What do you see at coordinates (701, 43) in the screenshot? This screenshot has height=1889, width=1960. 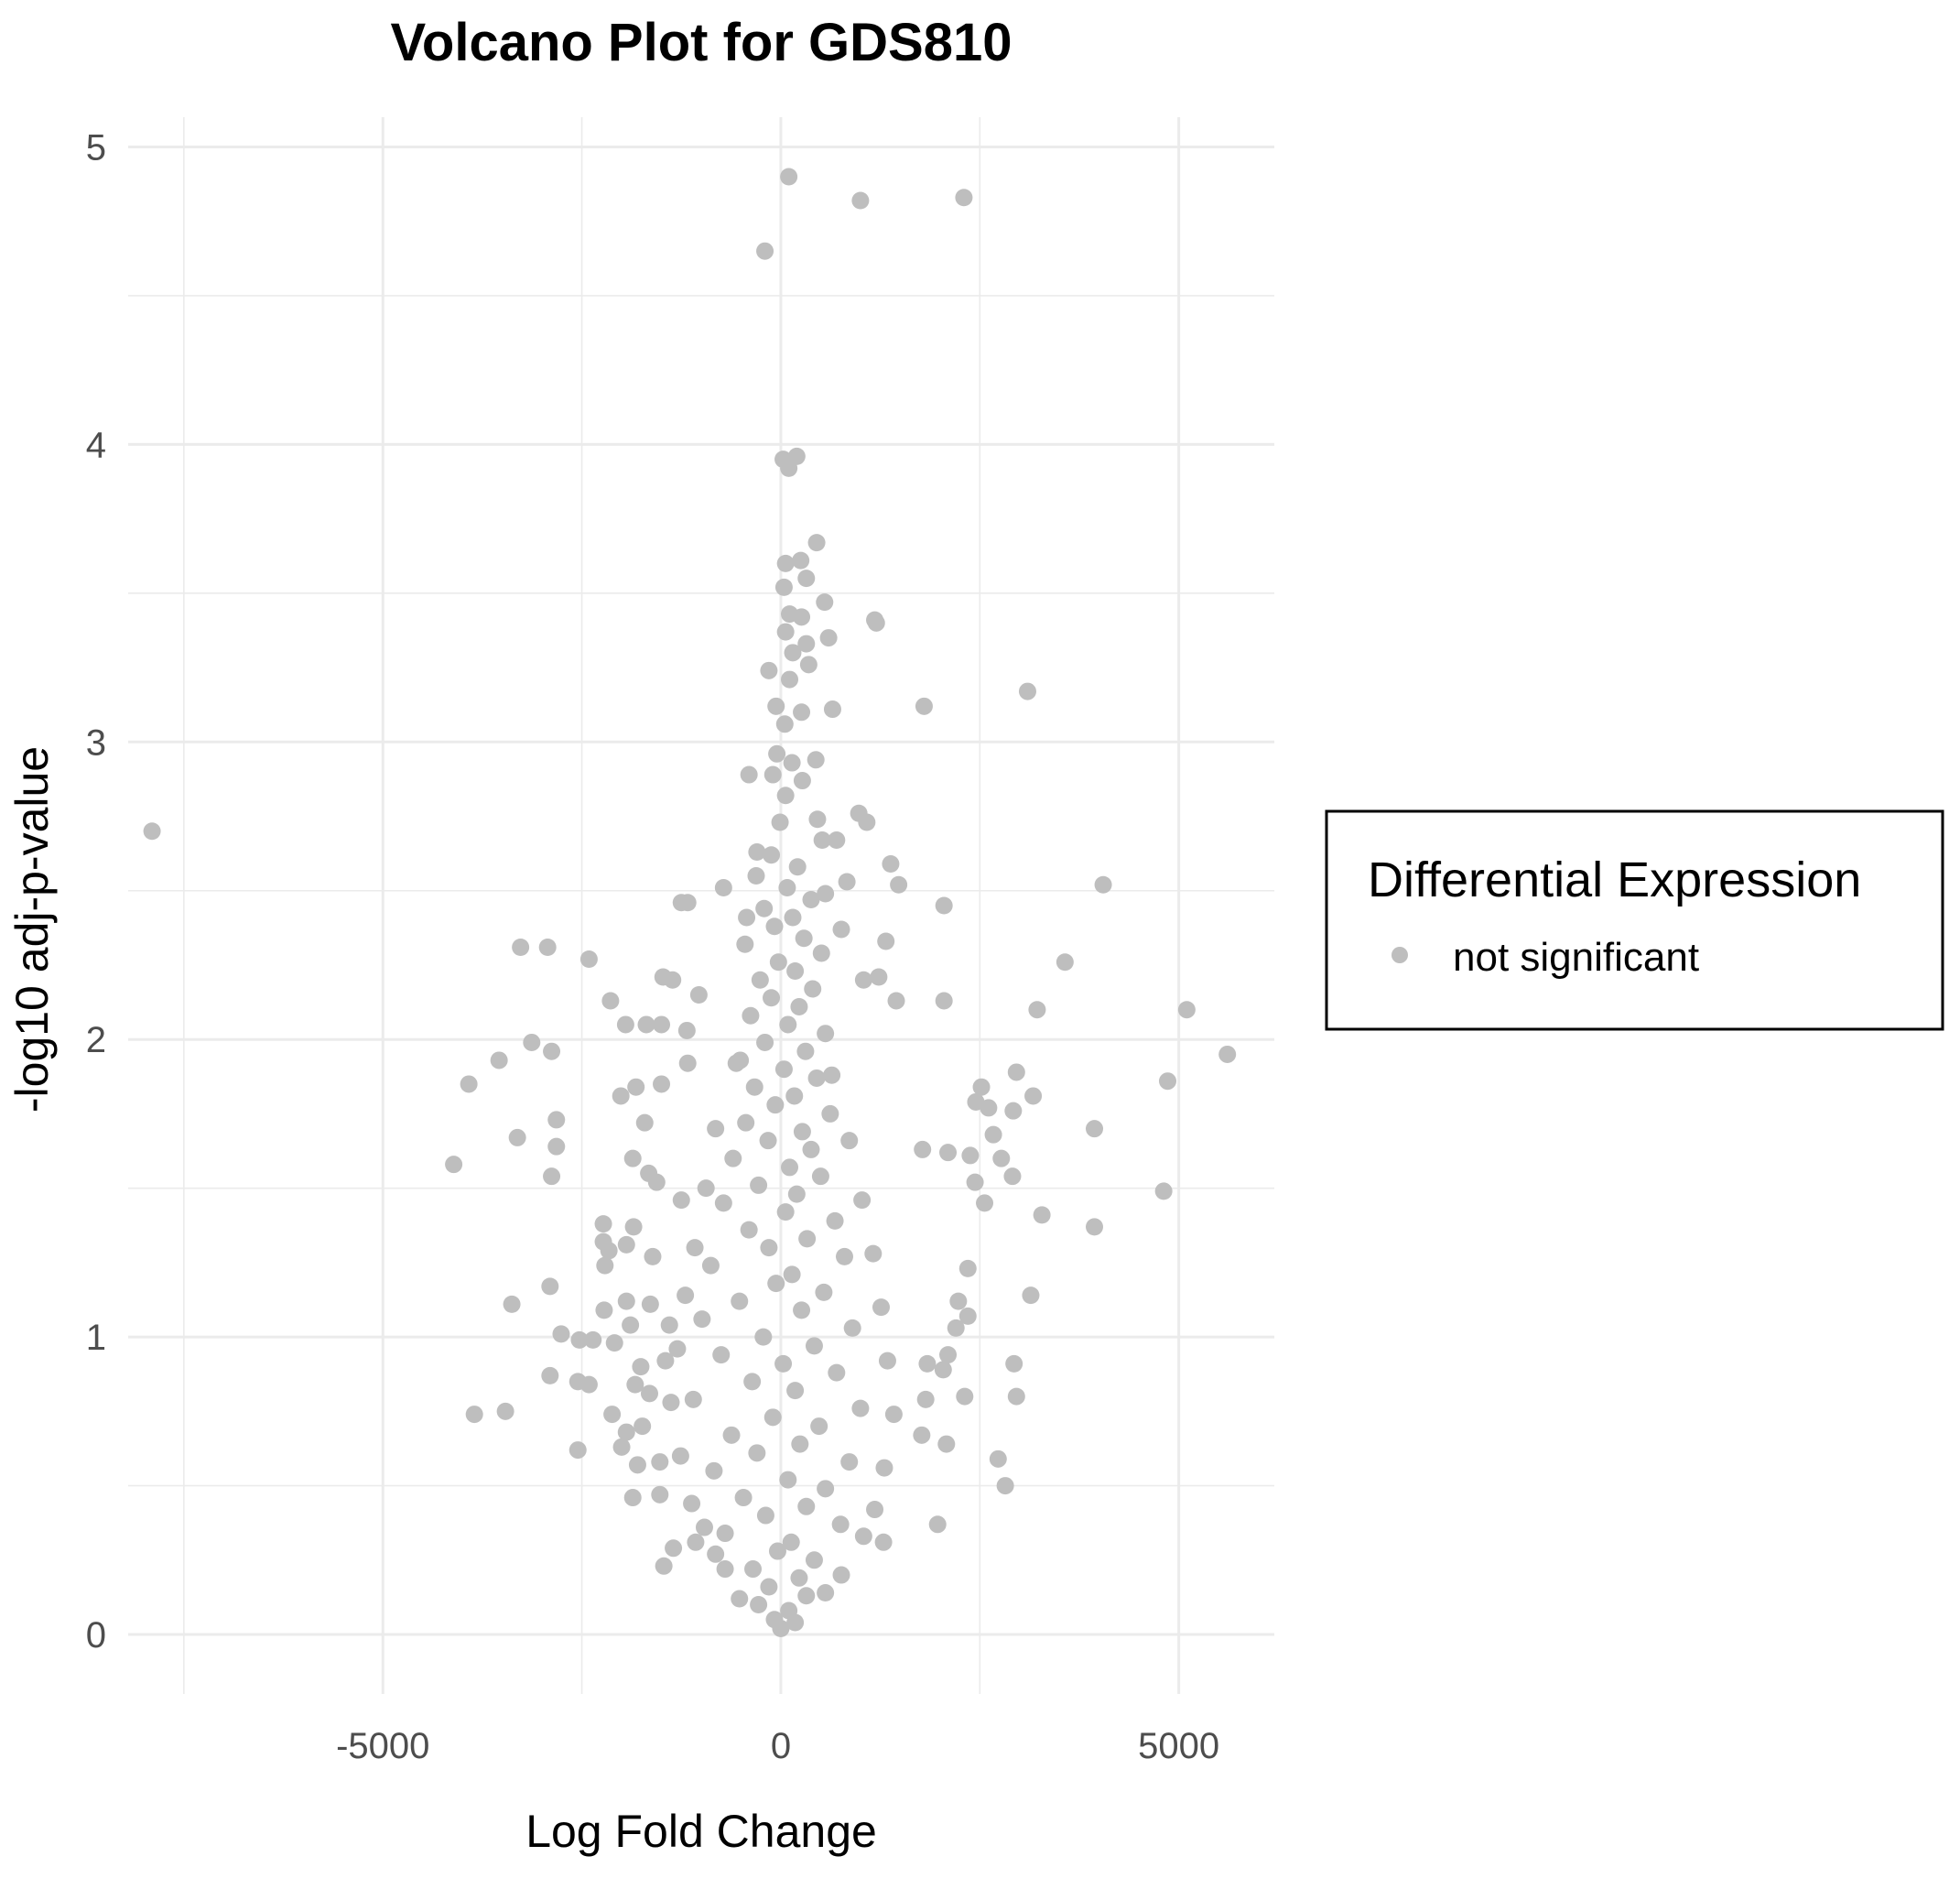 I see `chart-title: Volcano Plot for GDS810` at bounding box center [701, 43].